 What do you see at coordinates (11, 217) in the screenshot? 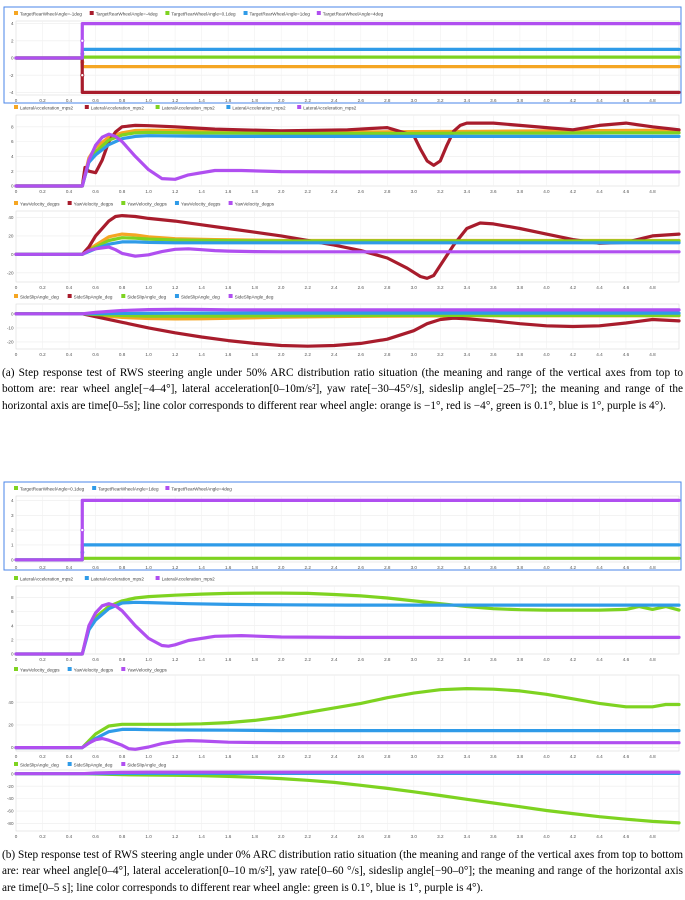
I see `y-tick-label: 40` at bounding box center [11, 217].